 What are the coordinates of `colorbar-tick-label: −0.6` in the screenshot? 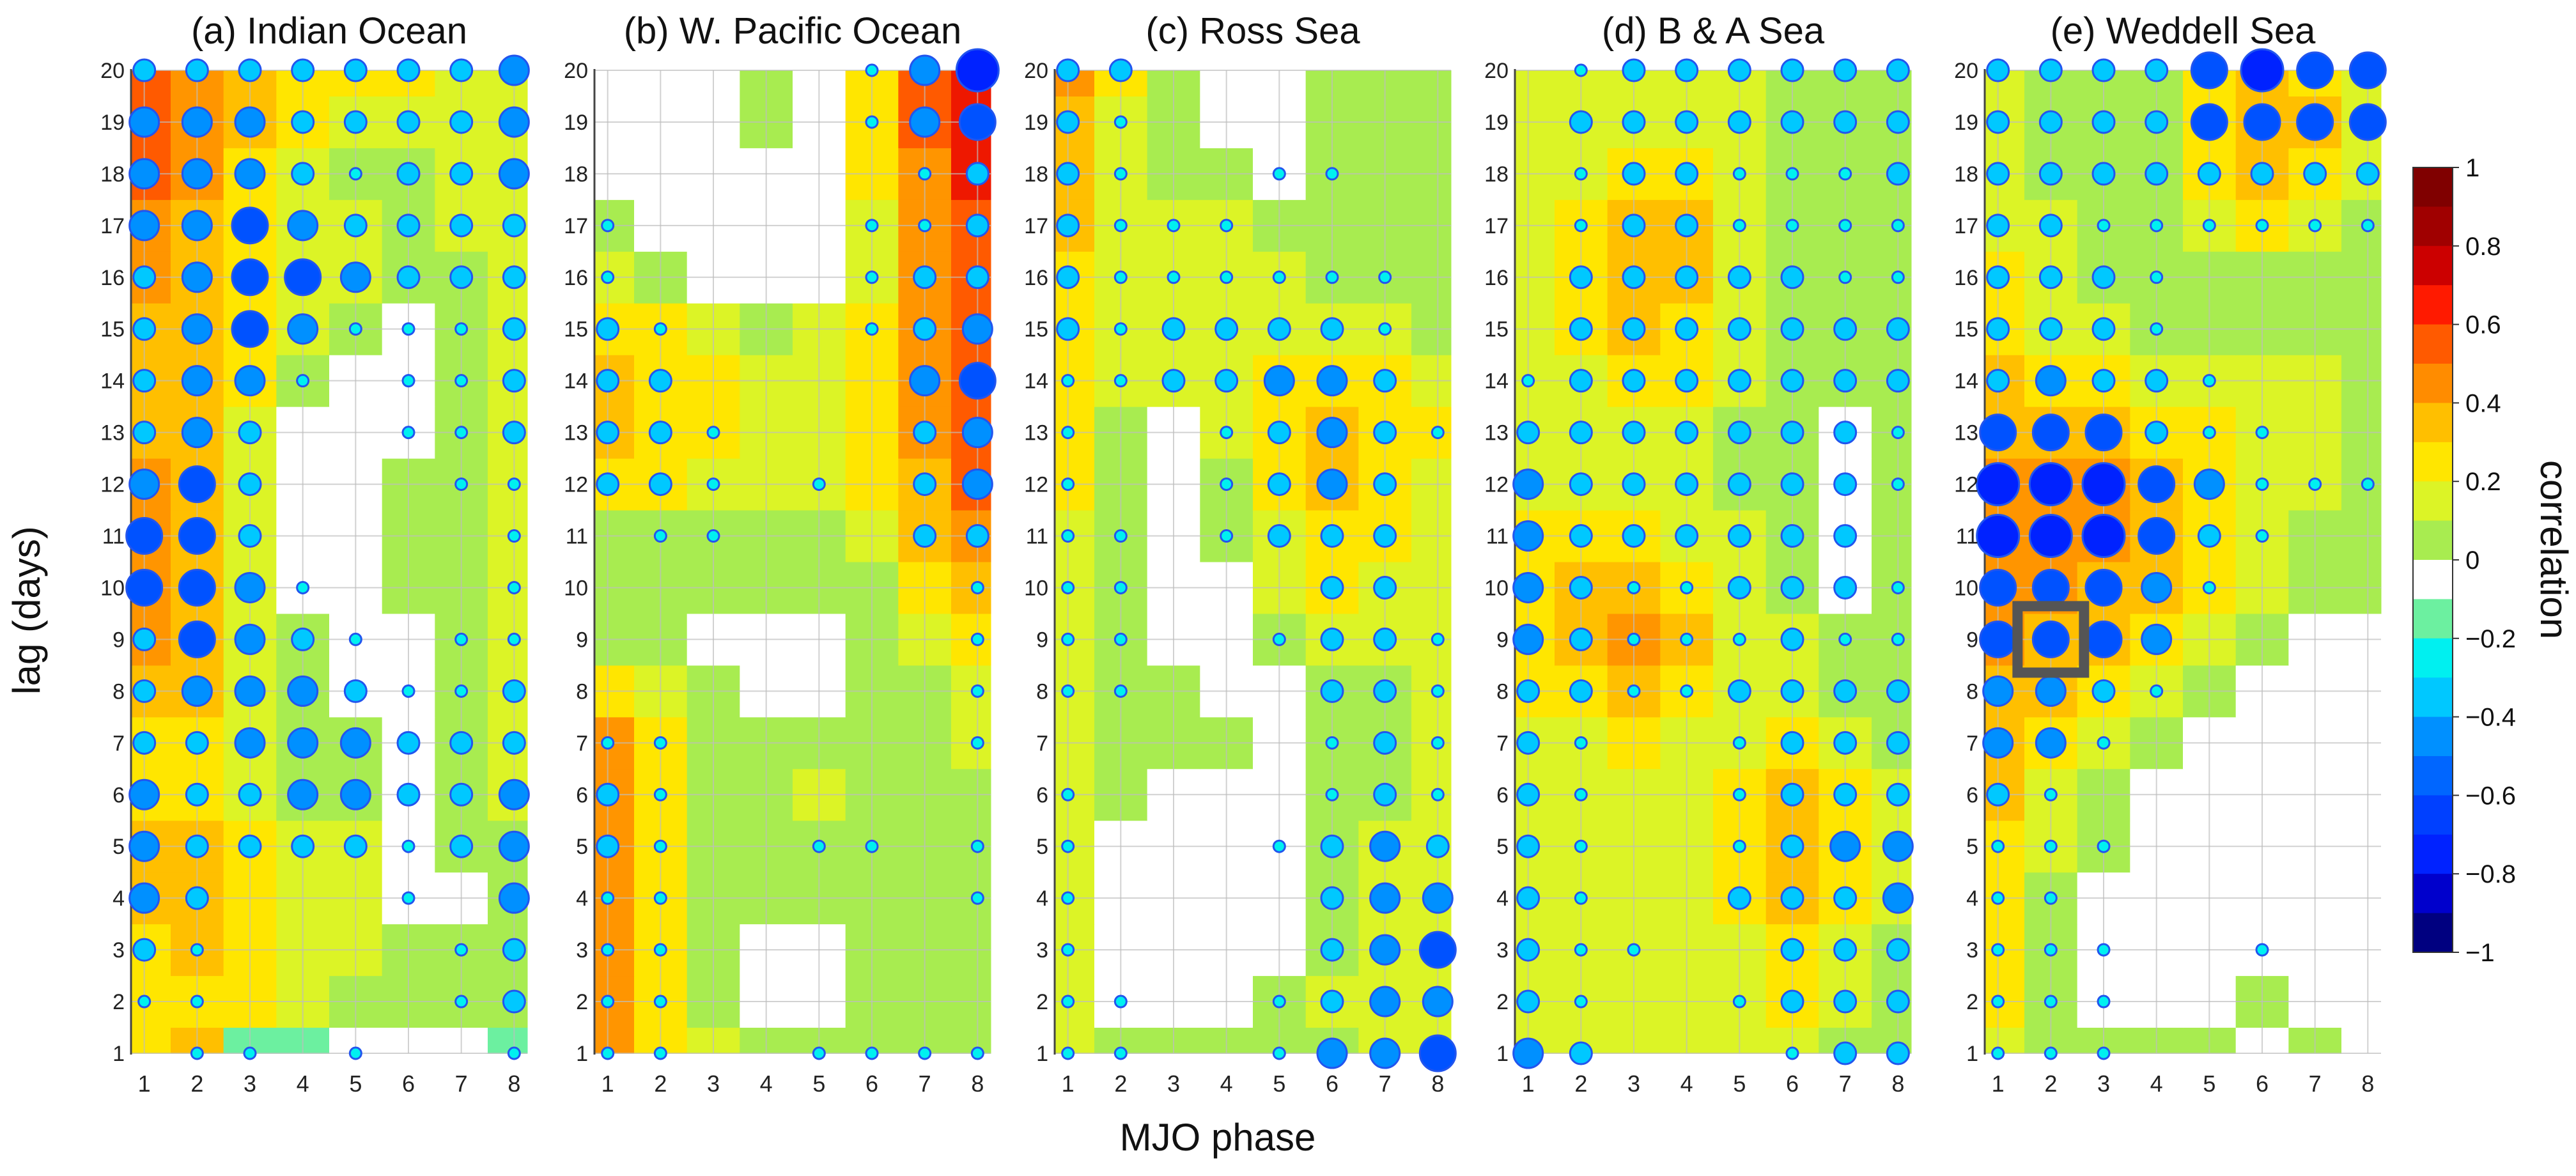 It's located at (2490, 796).